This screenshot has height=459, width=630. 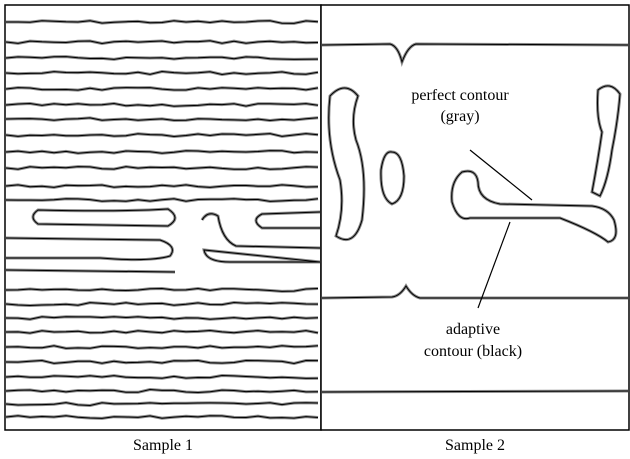 I want to click on annotation: contour (black), so click(x=473, y=351).